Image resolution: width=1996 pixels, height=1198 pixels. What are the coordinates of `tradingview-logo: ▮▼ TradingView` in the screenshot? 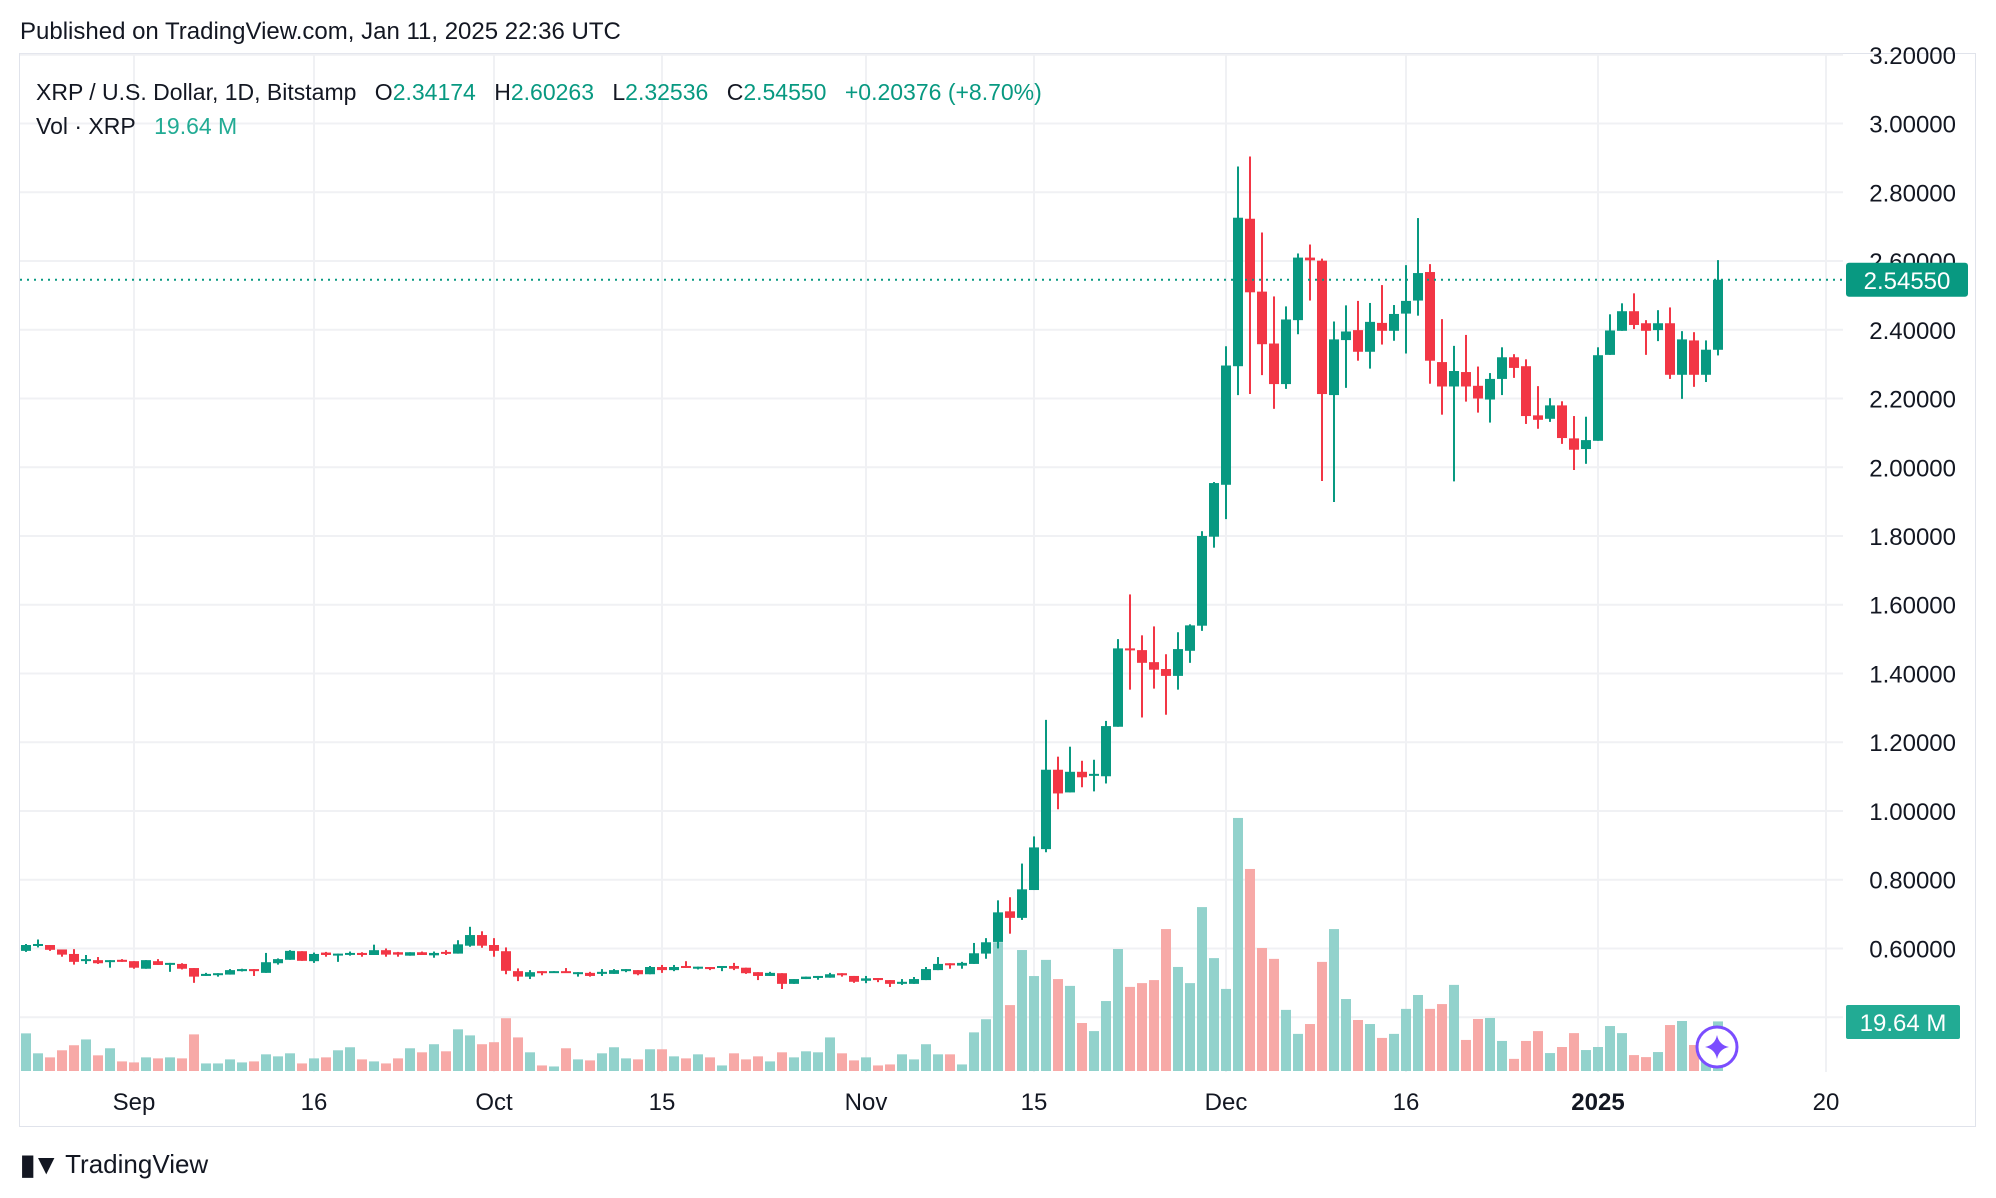 It's located at (114, 1164).